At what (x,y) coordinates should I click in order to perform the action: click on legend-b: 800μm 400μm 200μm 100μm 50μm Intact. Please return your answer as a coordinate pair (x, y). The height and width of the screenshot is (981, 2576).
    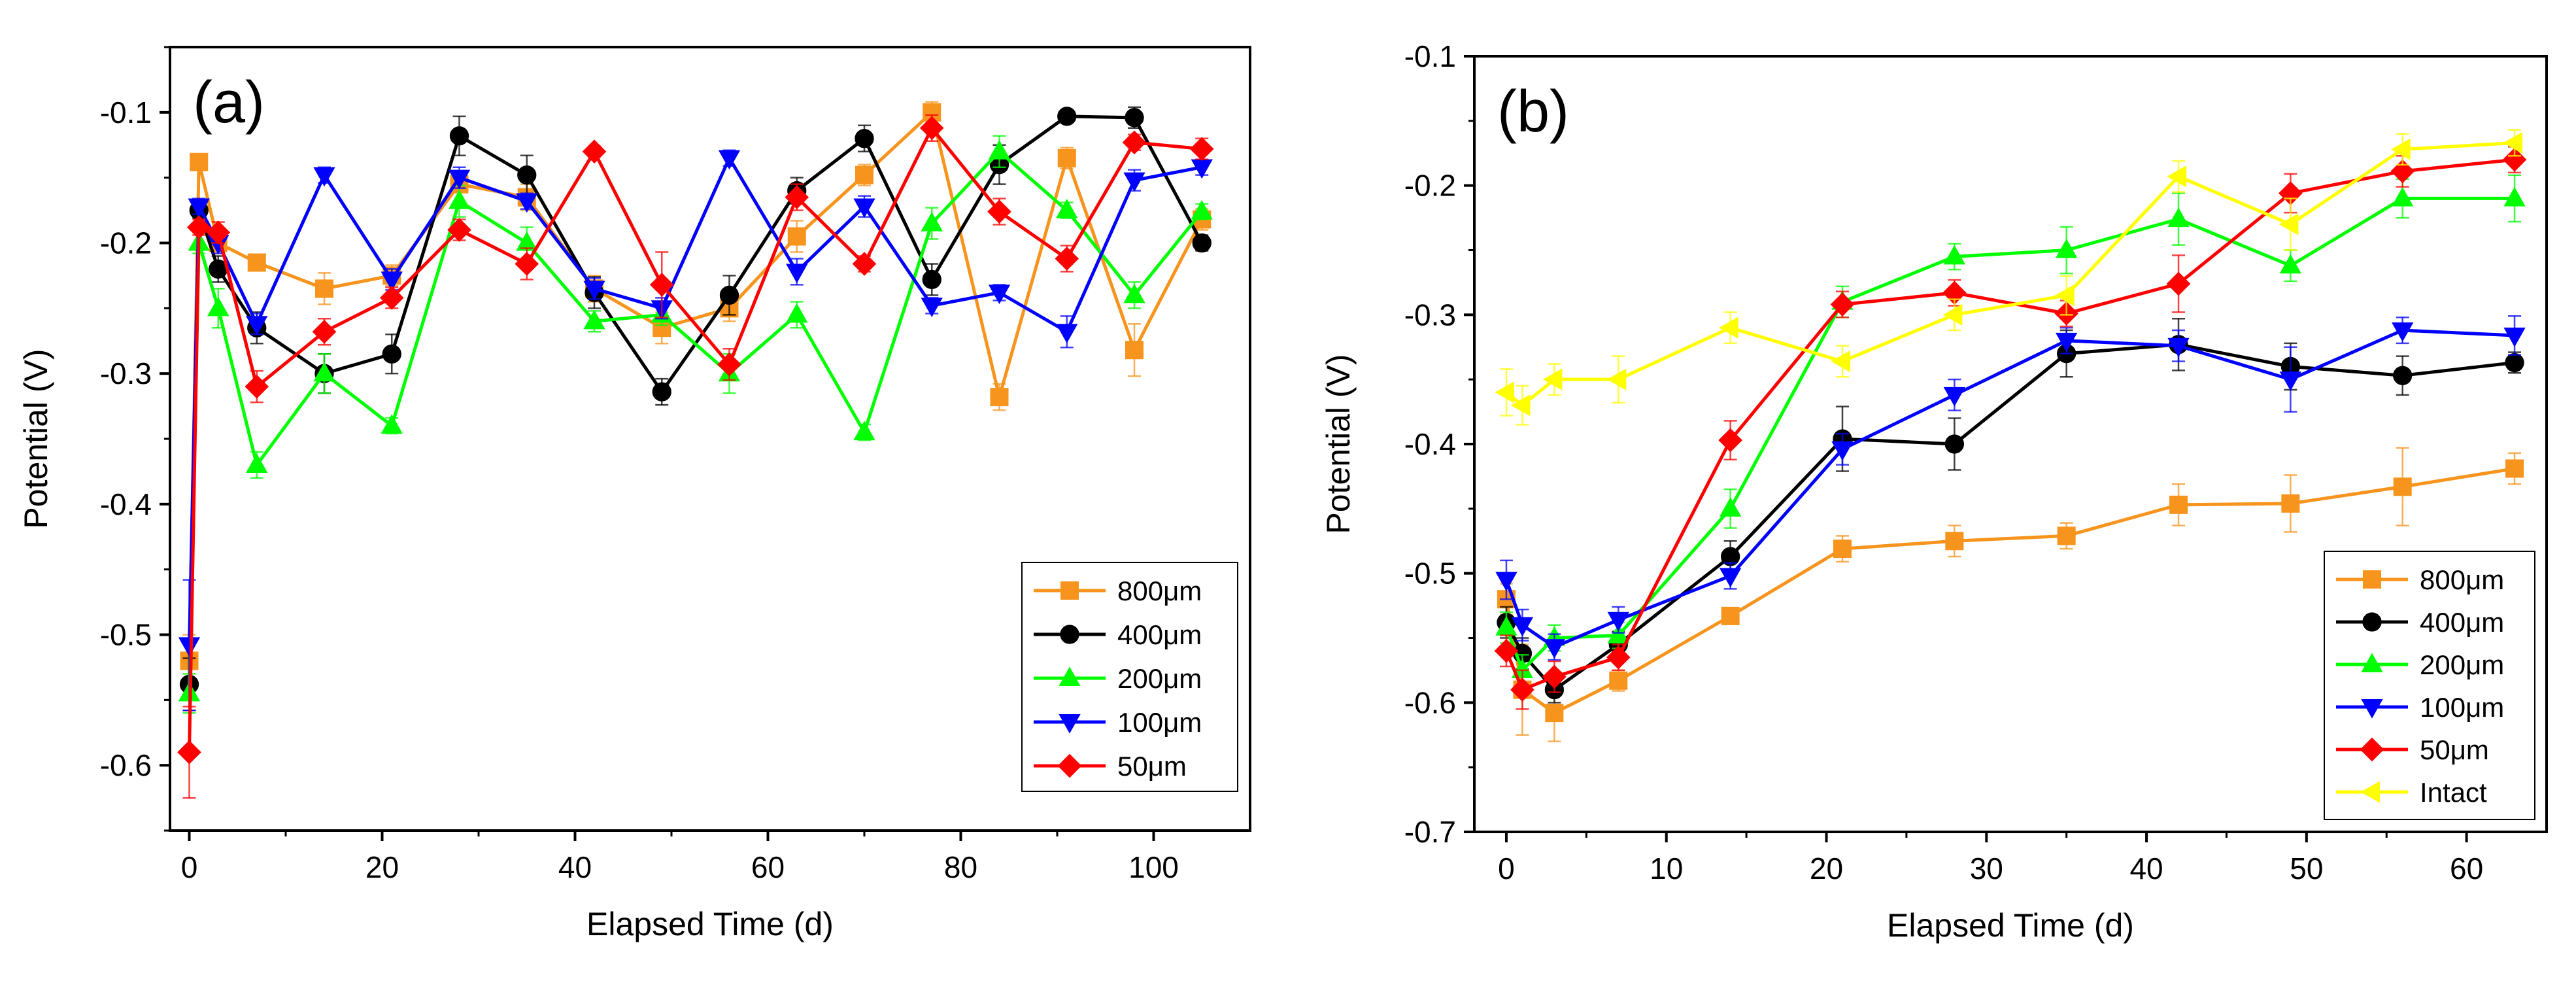
    Looking at the image, I should click on (2429, 686).